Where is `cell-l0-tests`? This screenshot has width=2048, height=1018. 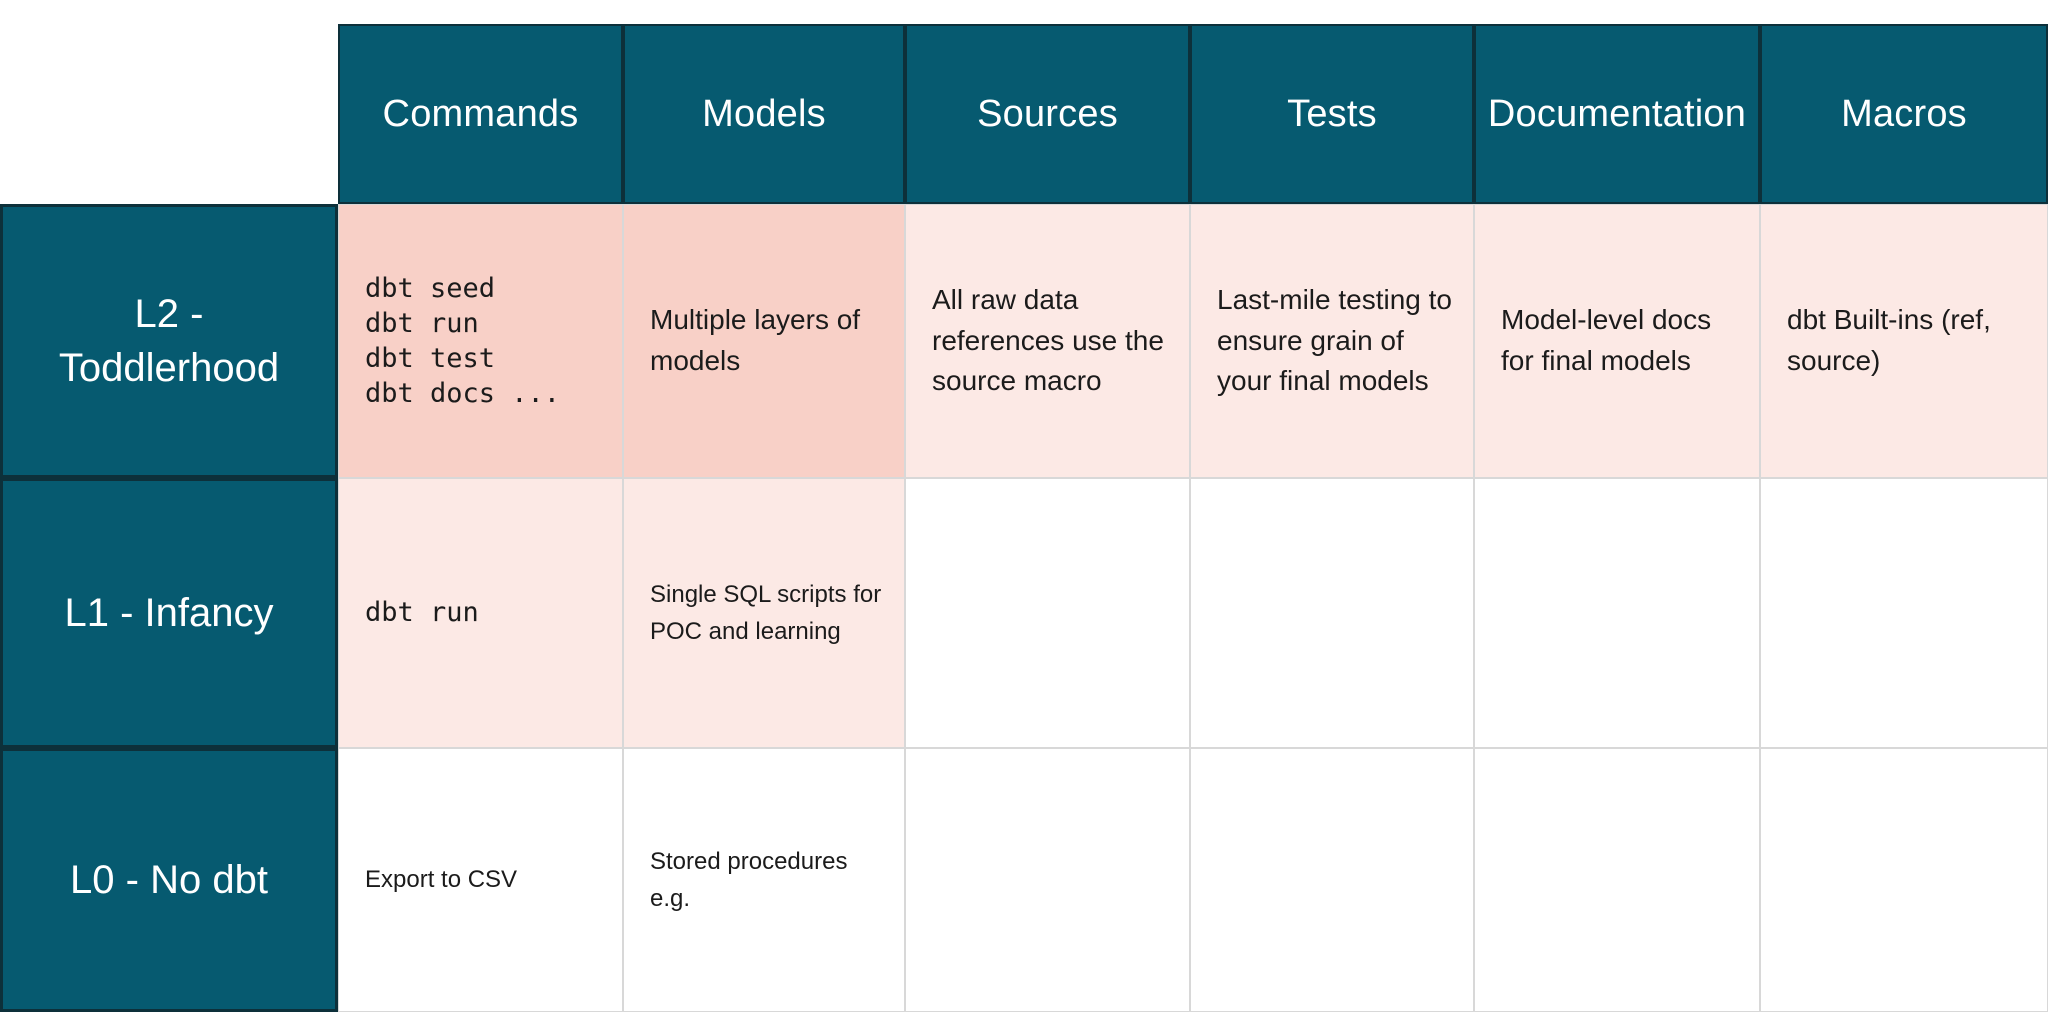
cell-l0-tests is located at coordinates (1332, 880).